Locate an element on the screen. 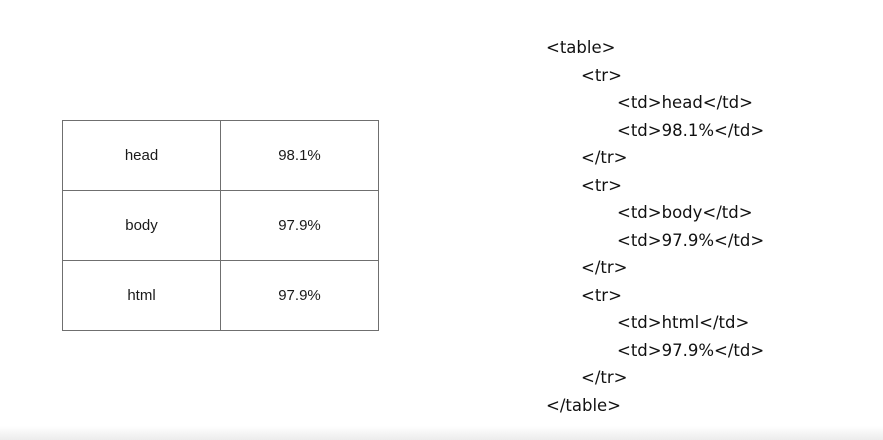 Image resolution: width=883 pixels, height=440 pixels. table-cell-name: html is located at coordinates (141, 295).